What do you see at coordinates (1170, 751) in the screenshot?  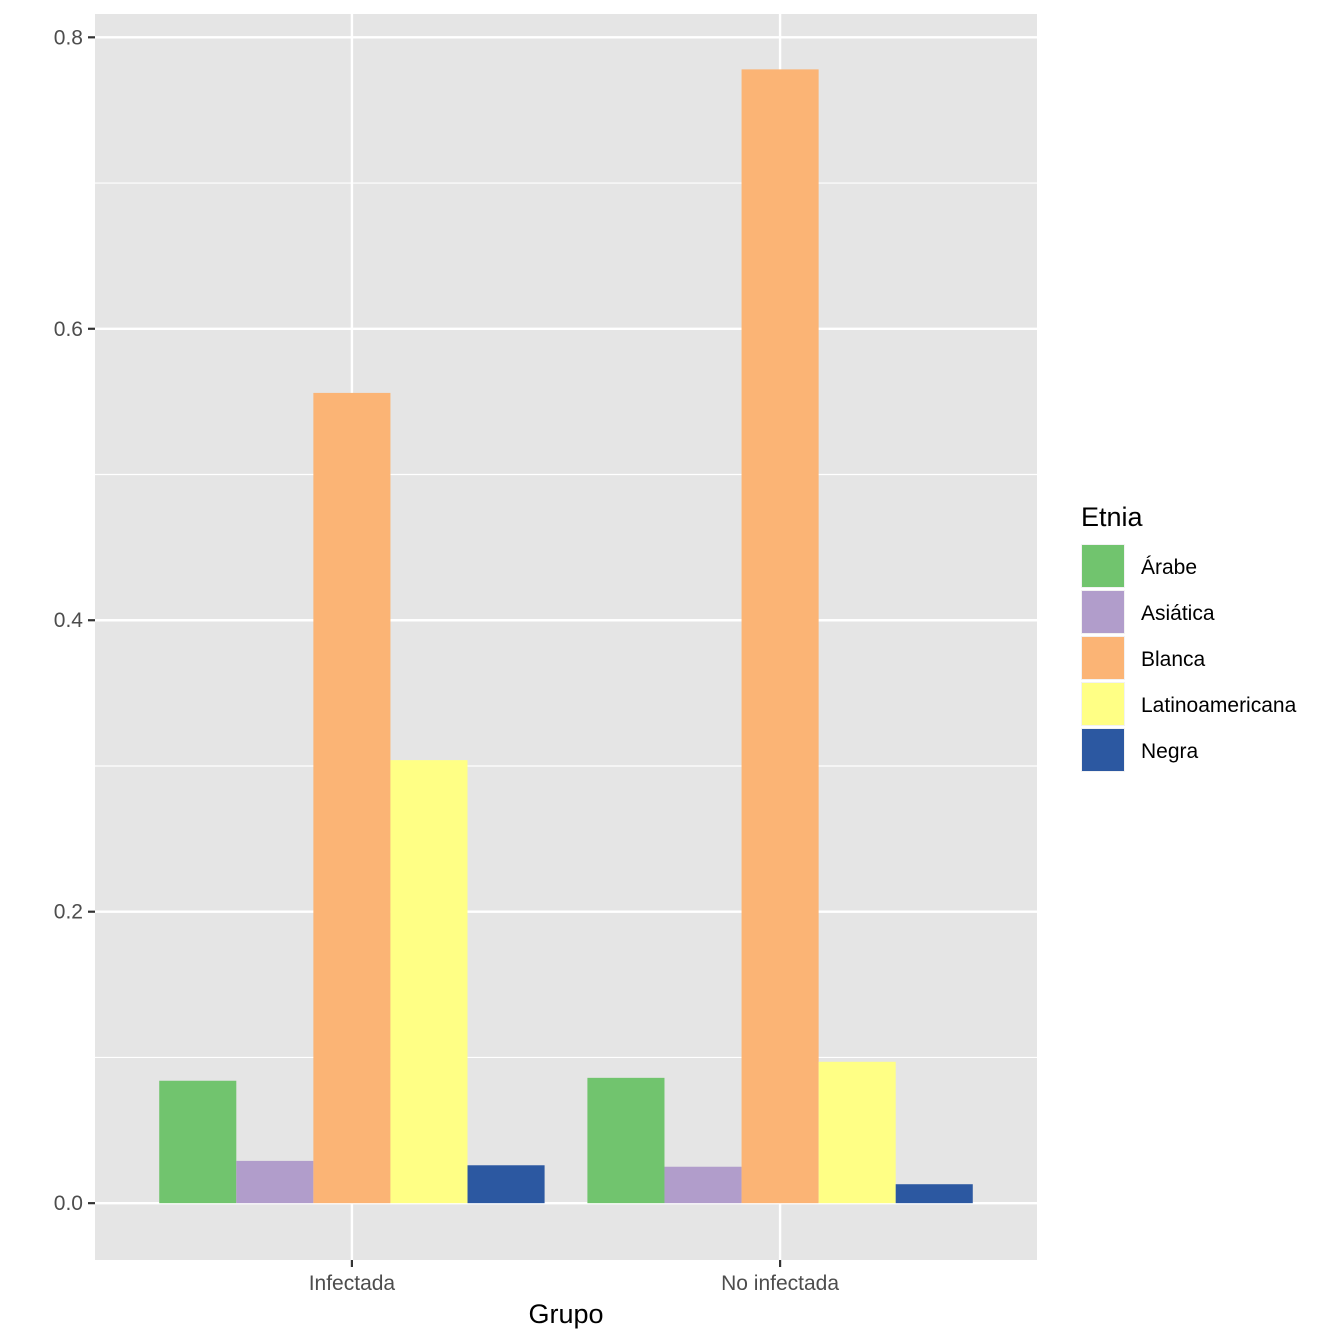 I see `legend-label: Negra` at bounding box center [1170, 751].